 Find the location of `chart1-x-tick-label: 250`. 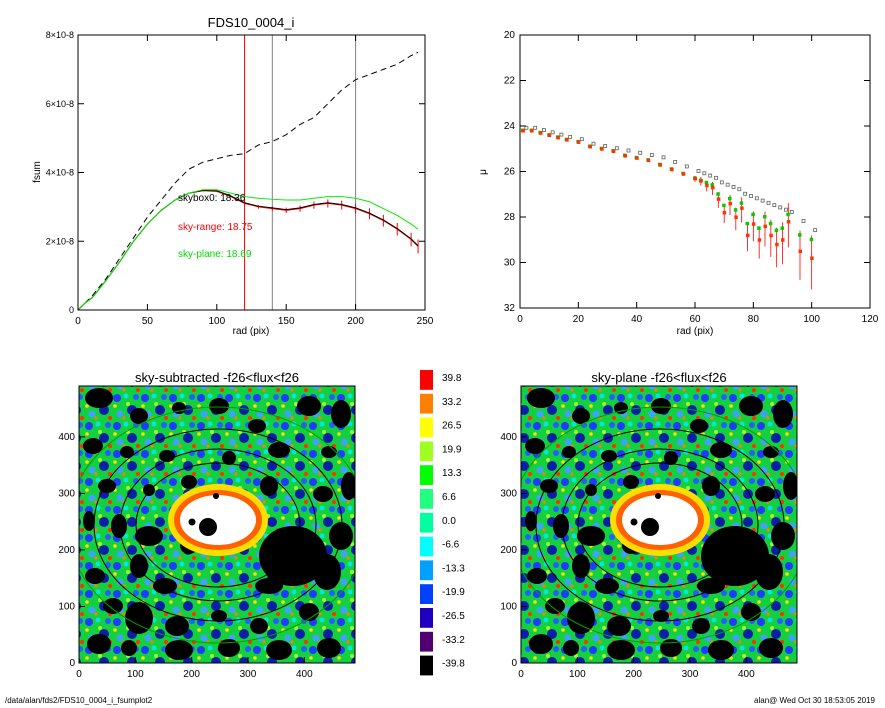

chart1-x-tick-label: 250 is located at coordinates (425, 321).